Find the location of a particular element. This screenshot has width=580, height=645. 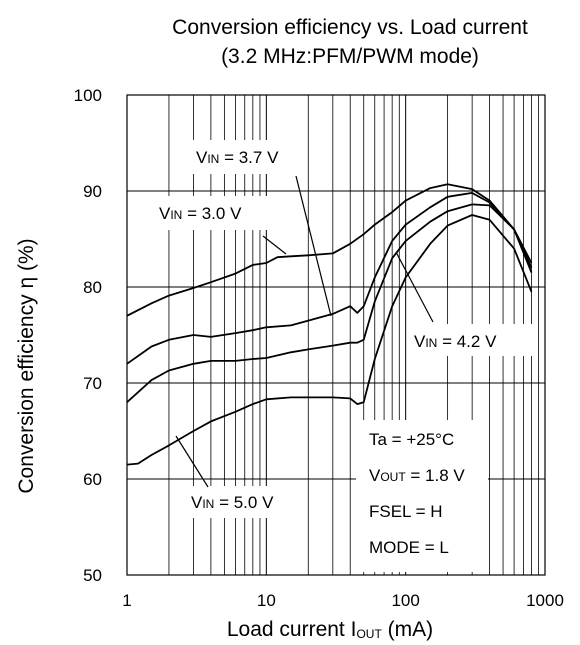

chart-subtitle: (3.2 MHz:PFM/PWM mode) is located at coordinates (350, 56).